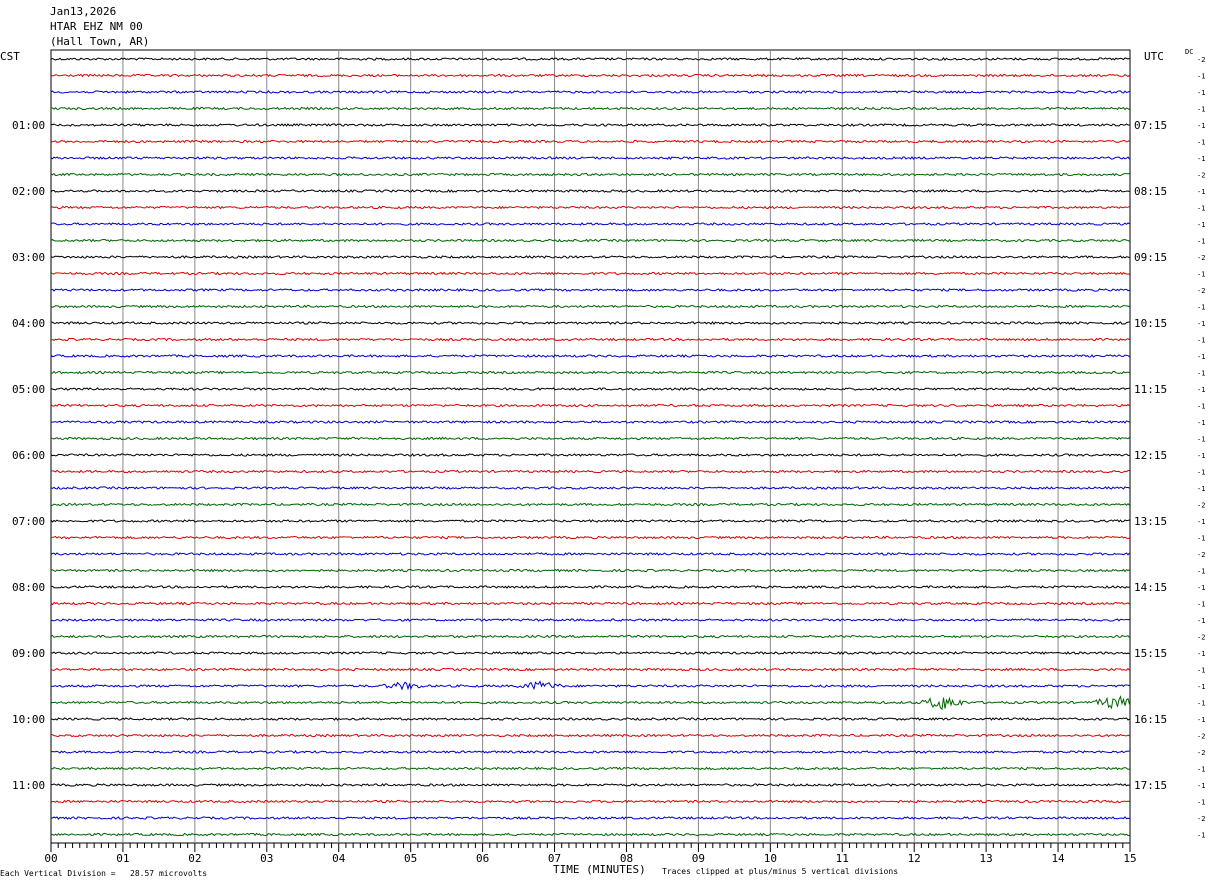 The width and height of the screenshot is (1210, 886). I want to click on x-tick-label: 13, so click(986, 858).